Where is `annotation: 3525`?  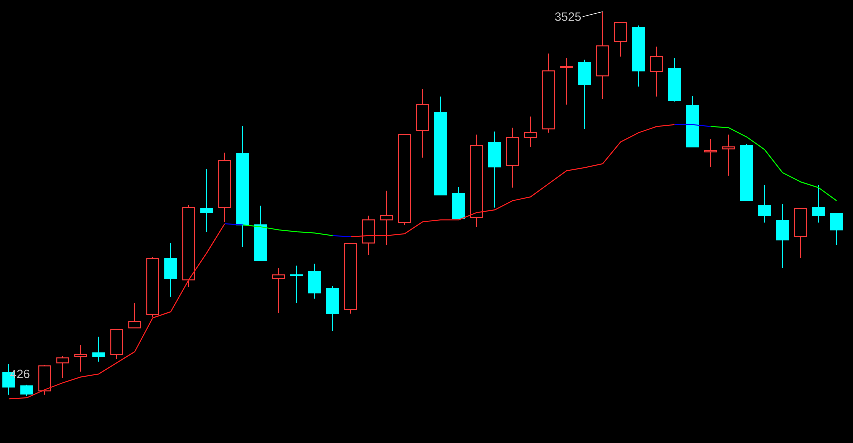 annotation: 3525 is located at coordinates (568, 17).